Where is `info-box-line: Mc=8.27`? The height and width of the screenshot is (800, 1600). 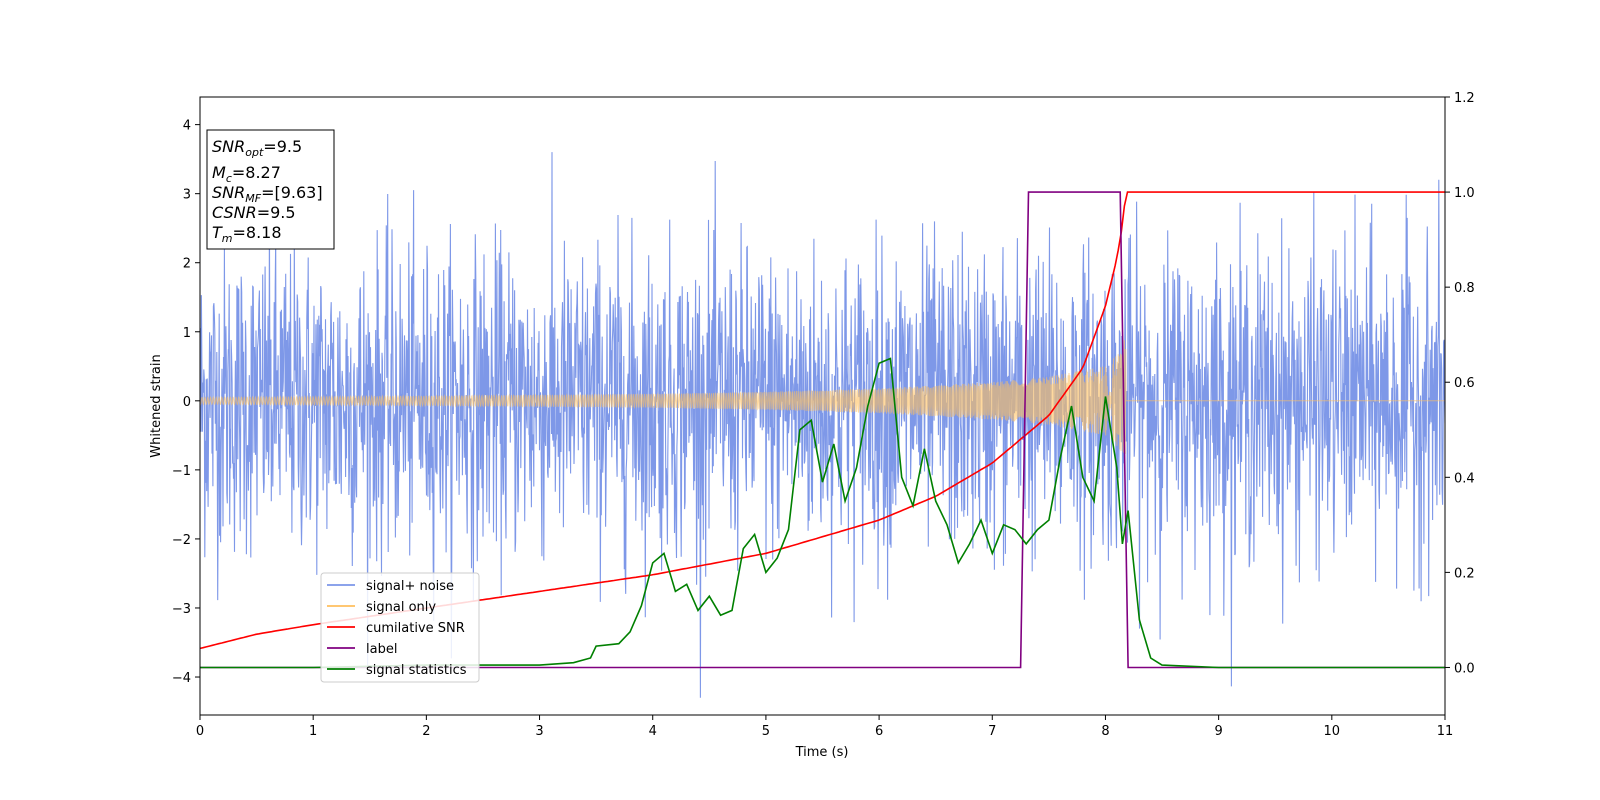
info-box-line: Mc=8.27 is located at coordinates (246, 174).